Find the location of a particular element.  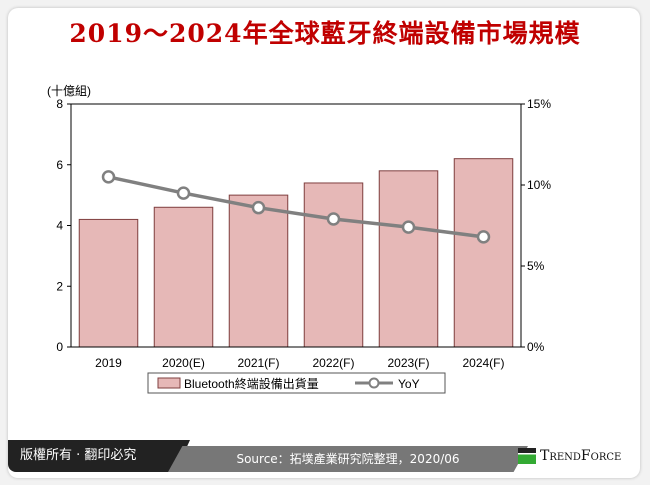

y-tick-label: 8 is located at coordinates (59, 104).